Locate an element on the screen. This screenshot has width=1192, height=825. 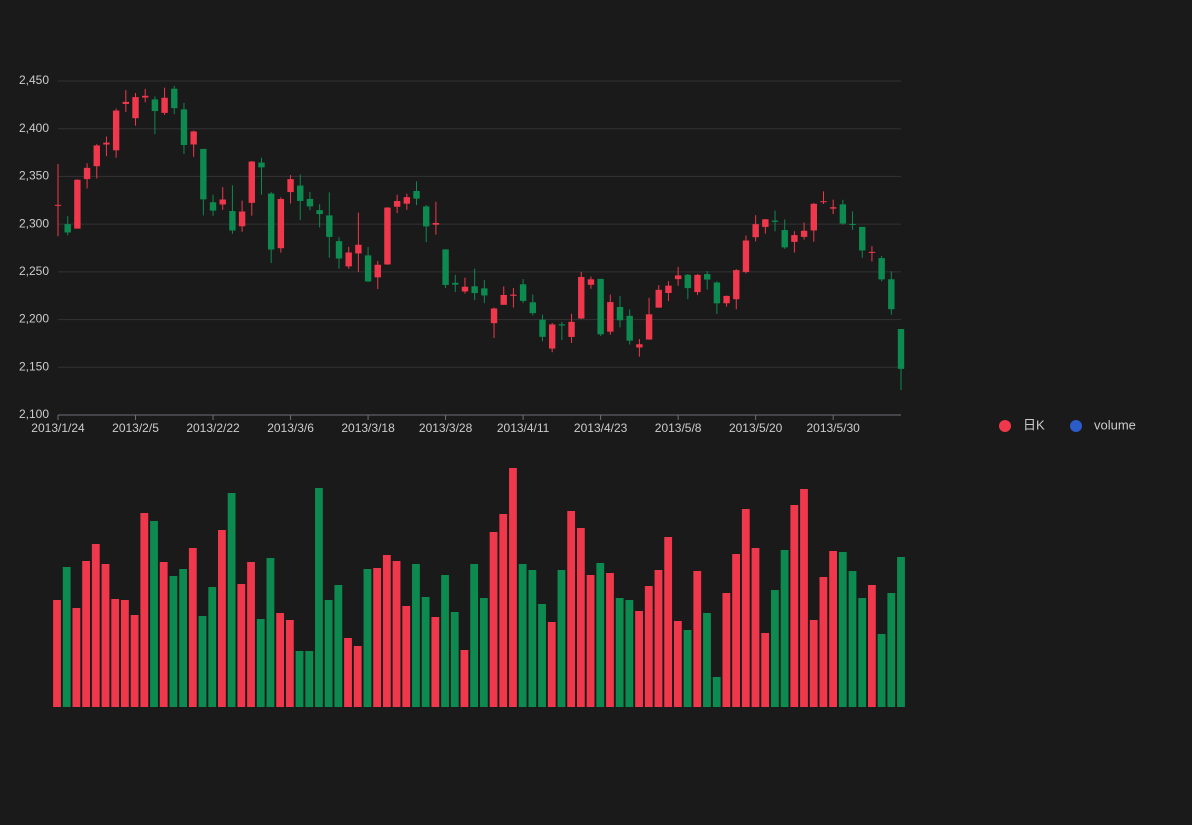
x-tick-label: 2013/3/6 is located at coordinates (290, 428).